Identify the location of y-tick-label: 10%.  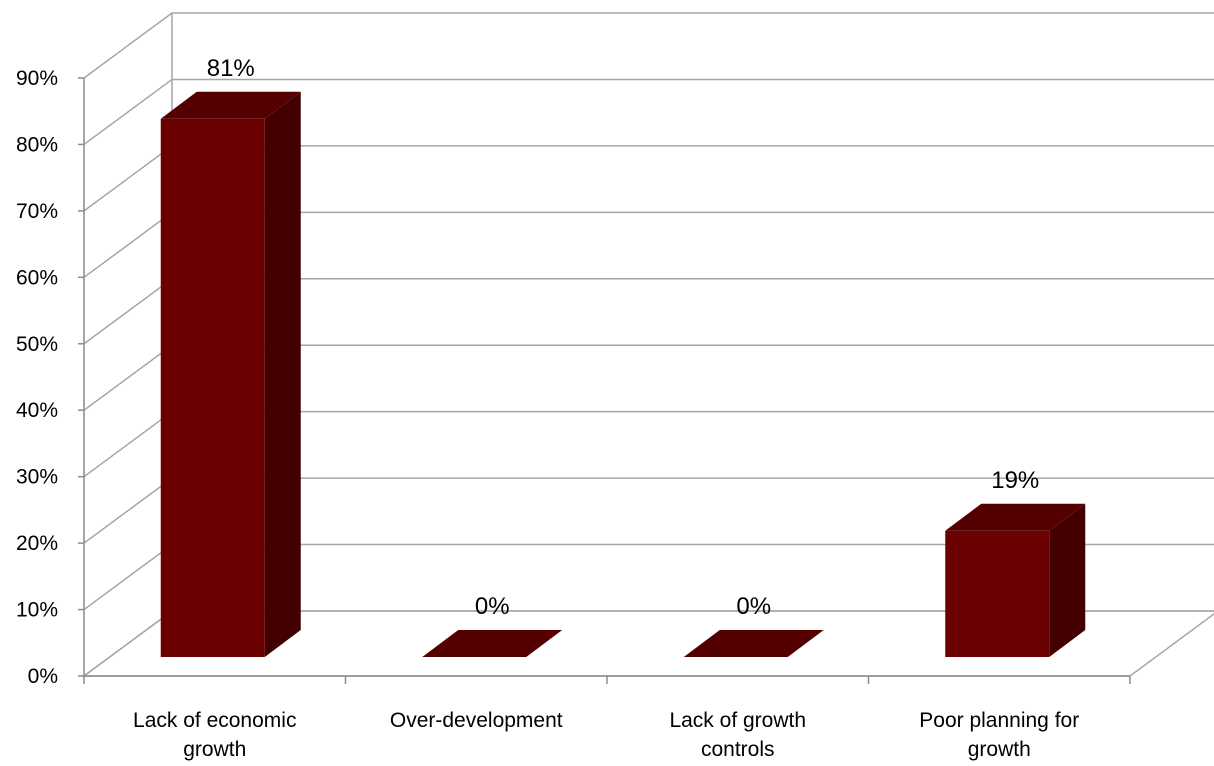
(37, 610).